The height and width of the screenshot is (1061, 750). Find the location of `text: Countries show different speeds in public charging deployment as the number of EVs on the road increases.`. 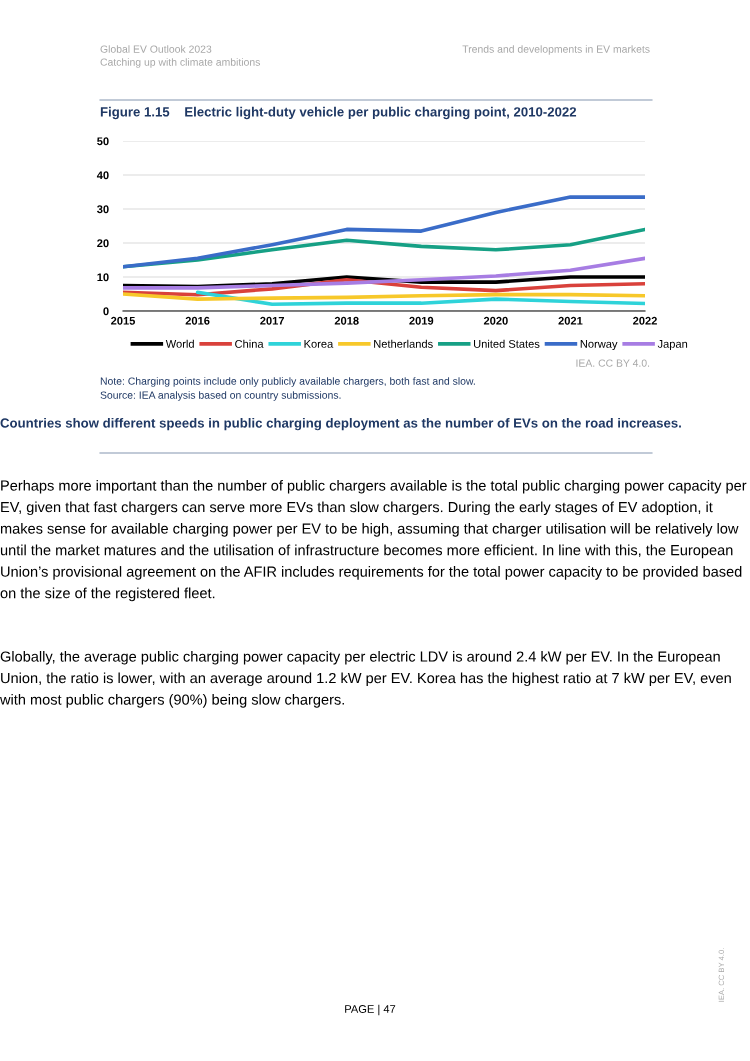

text: Countries show different speeds in public charging deployment as the number of EVs on the road increases. is located at coordinates (340, 424).